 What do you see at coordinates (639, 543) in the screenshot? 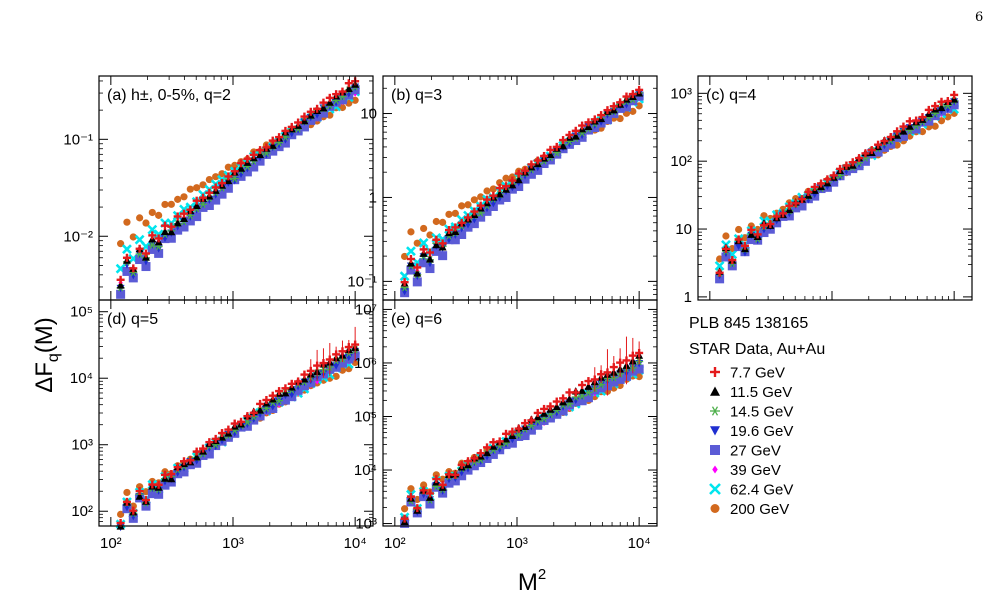
I see `x-tick-label: 10⁴` at bounding box center [639, 543].